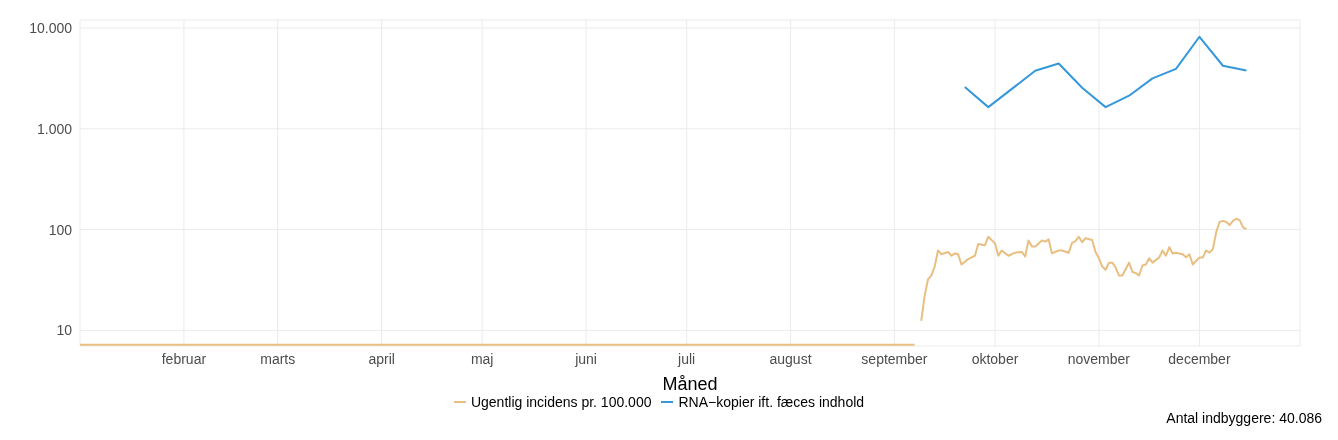 The width and height of the screenshot is (1338, 440). Describe the element at coordinates (278, 358) in the screenshot. I see `x-tick-label: marts` at that location.